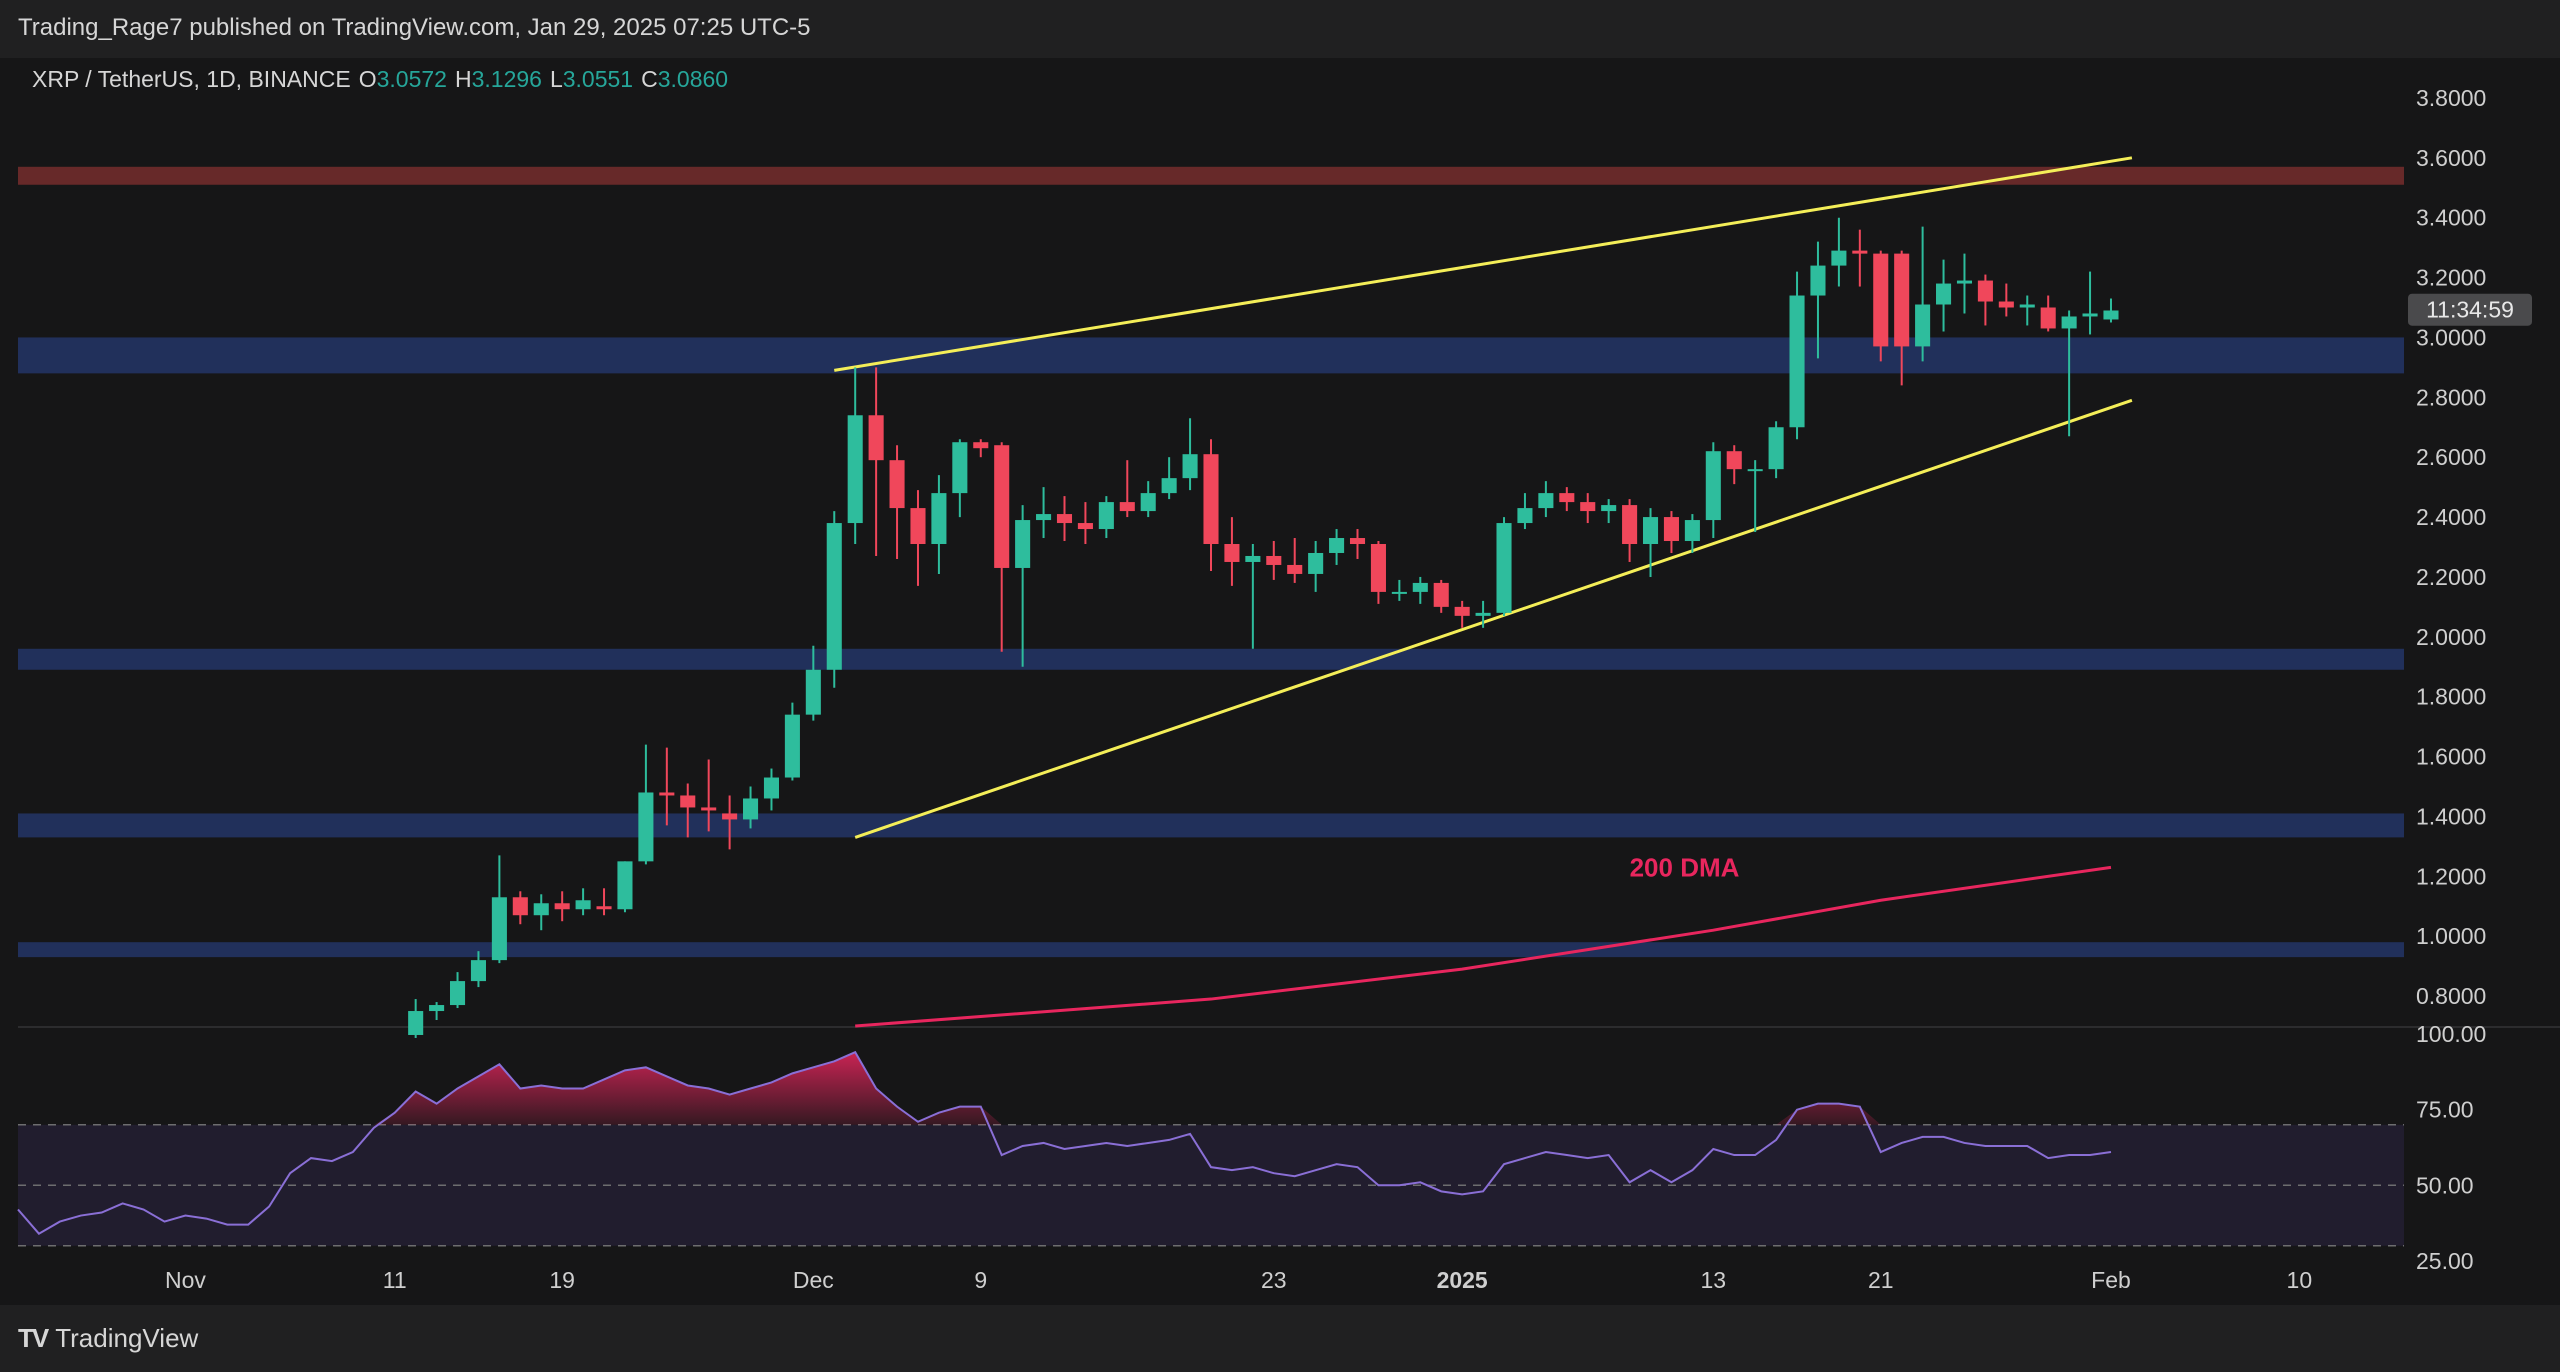 The width and height of the screenshot is (2560, 1372). Describe the element at coordinates (2451, 697) in the screenshot. I see `price-tick-label: 1.8000` at that location.